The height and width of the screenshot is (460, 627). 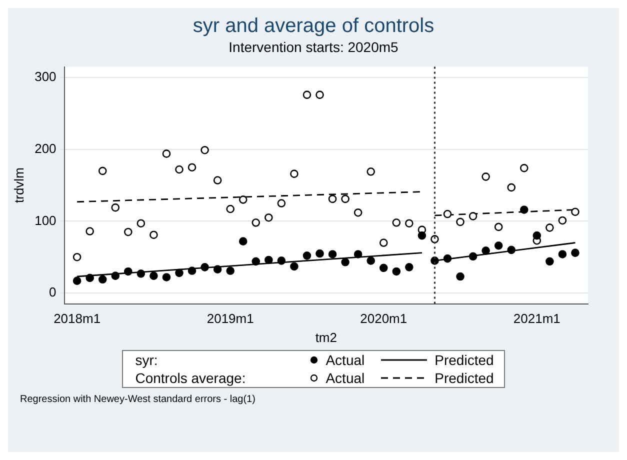 What do you see at coordinates (52, 292) in the screenshot?
I see `y-tick-label: 0` at bounding box center [52, 292].